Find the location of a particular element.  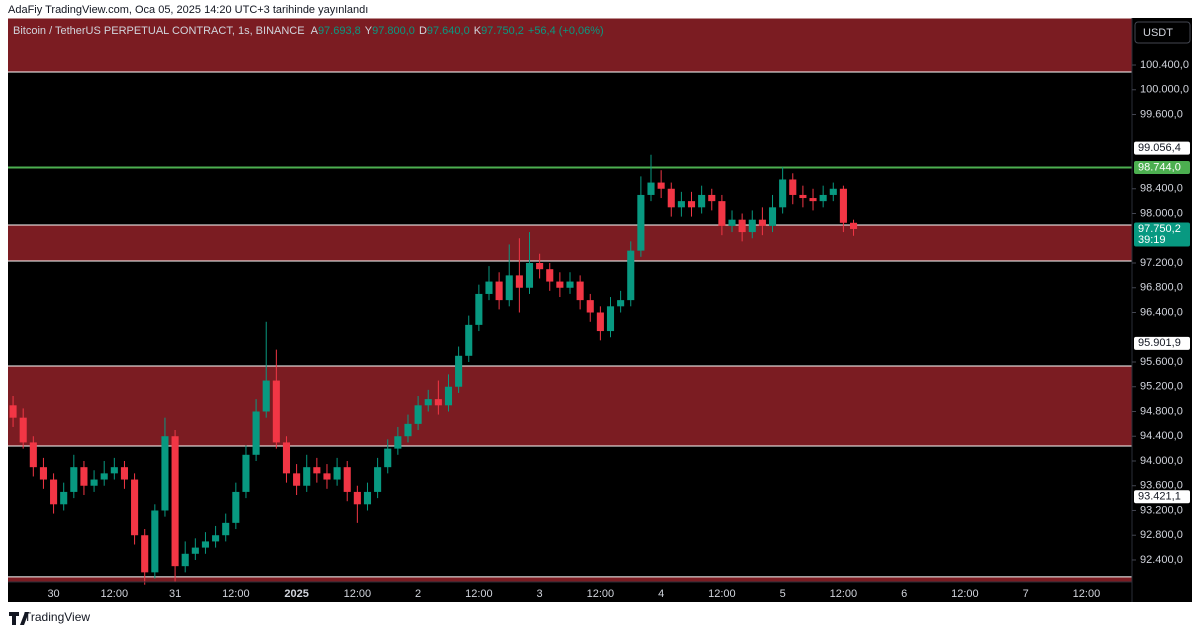

y-tick-label: 92.400,0 is located at coordinates (1161, 560).